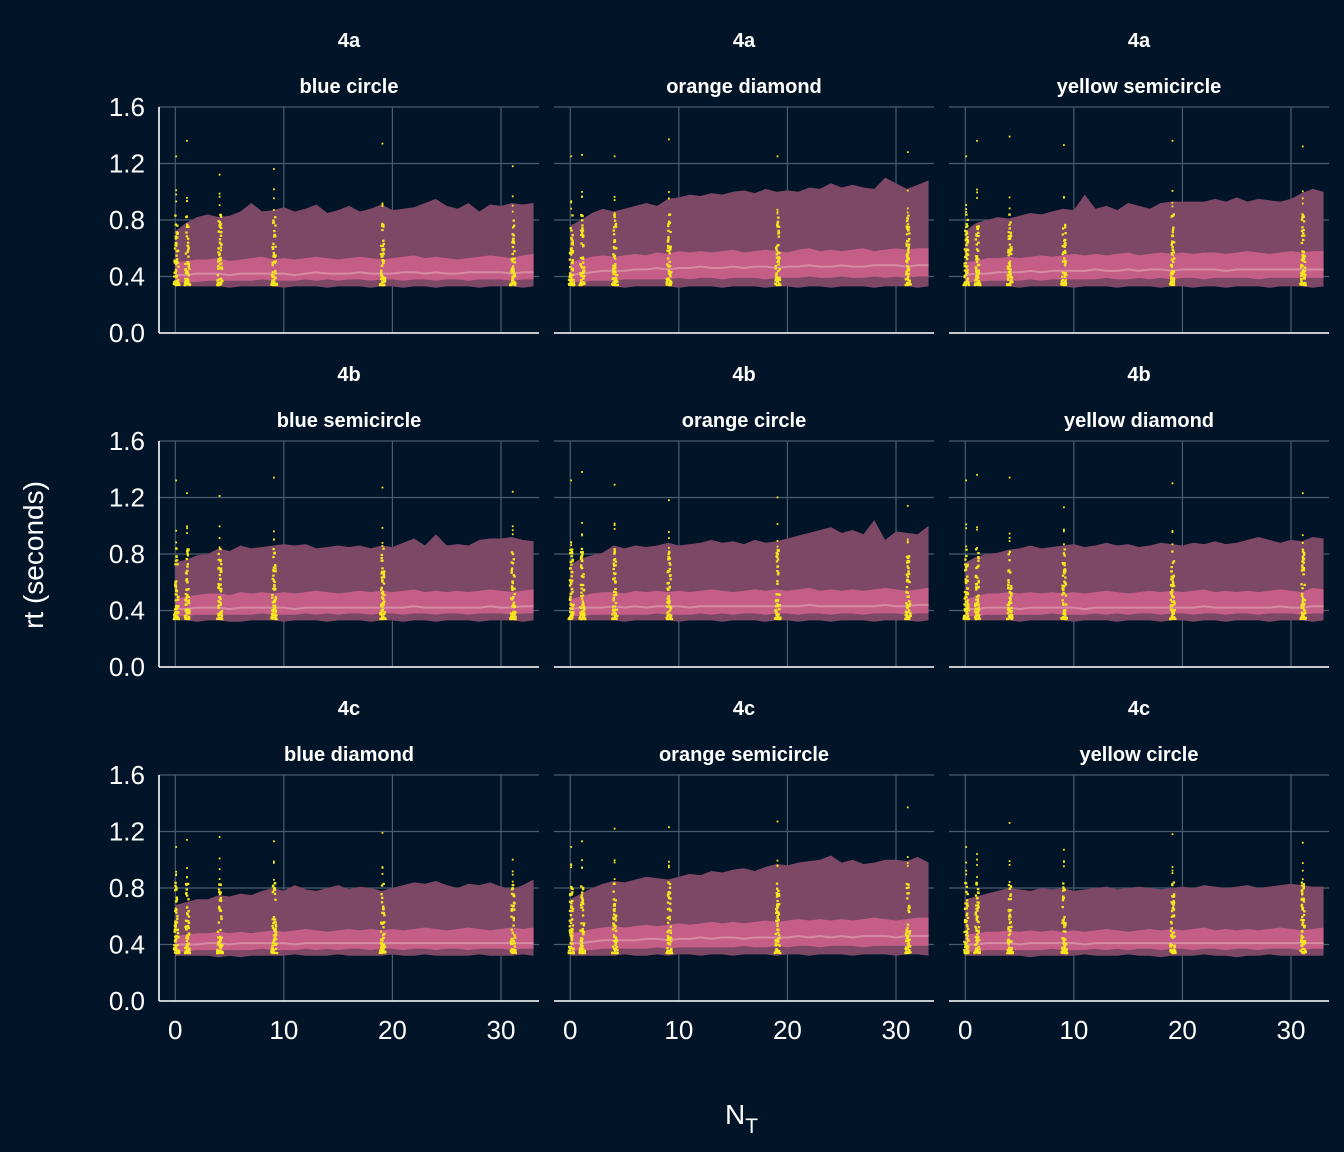 Image resolution: width=1344 pixels, height=1152 pixels. Describe the element at coordinates (744, 87) in the screenshot. I see `facet-panel-title: orange diamond` at that location.